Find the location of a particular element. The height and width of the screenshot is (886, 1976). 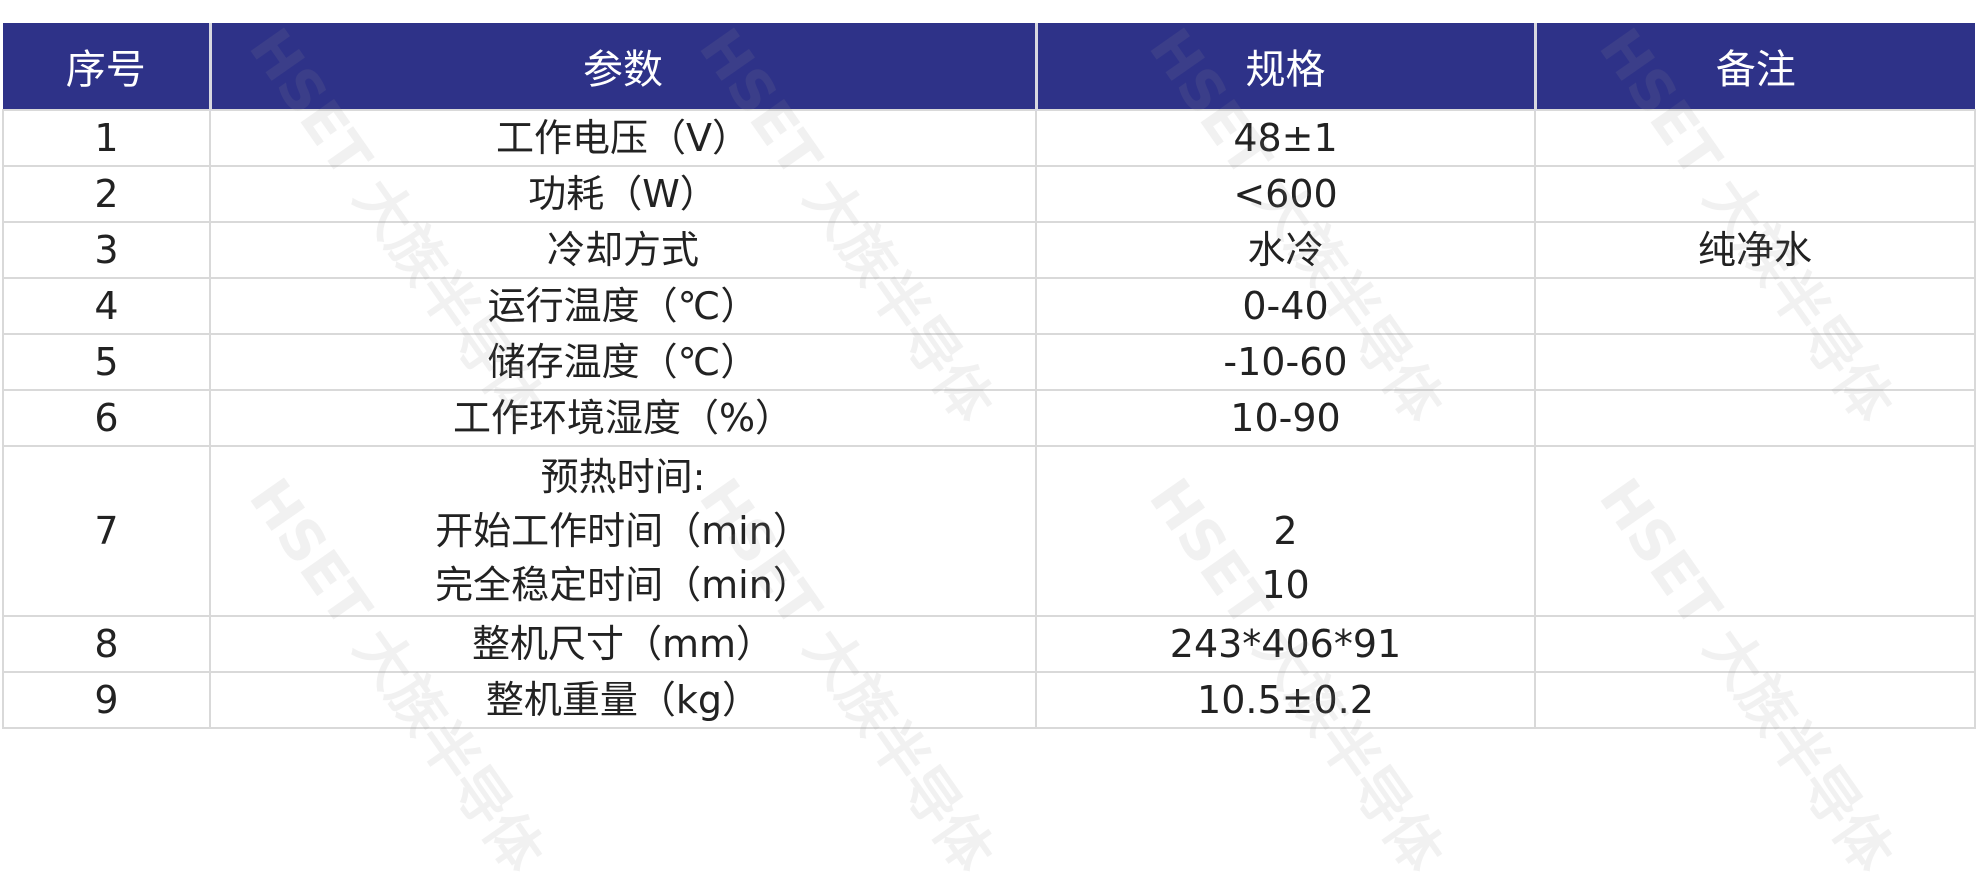

cell-spec: <600 is located at coordinates (1285, 194).